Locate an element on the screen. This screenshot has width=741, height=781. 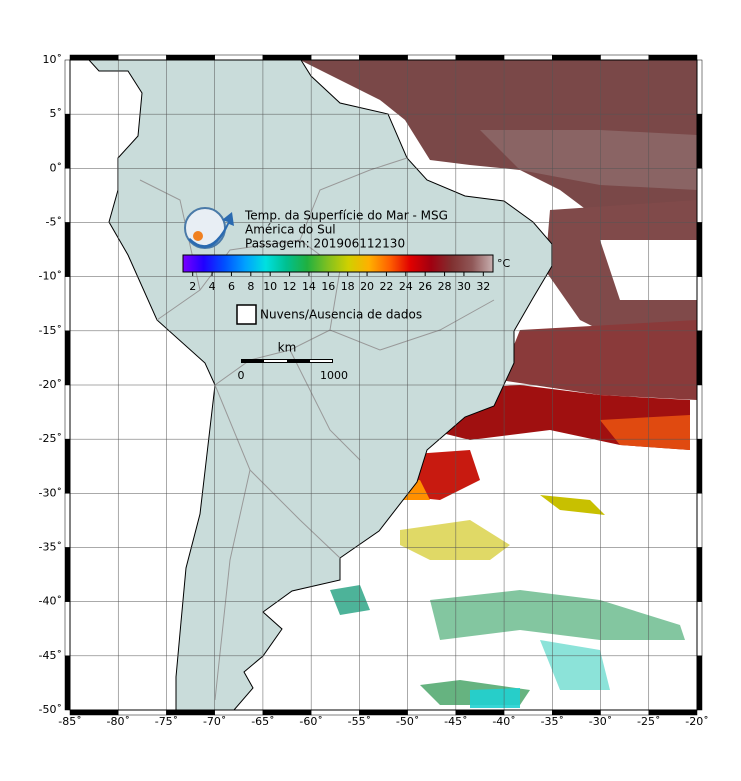
lon-tick-label: -20˚ is located at coordinates (696, 721).